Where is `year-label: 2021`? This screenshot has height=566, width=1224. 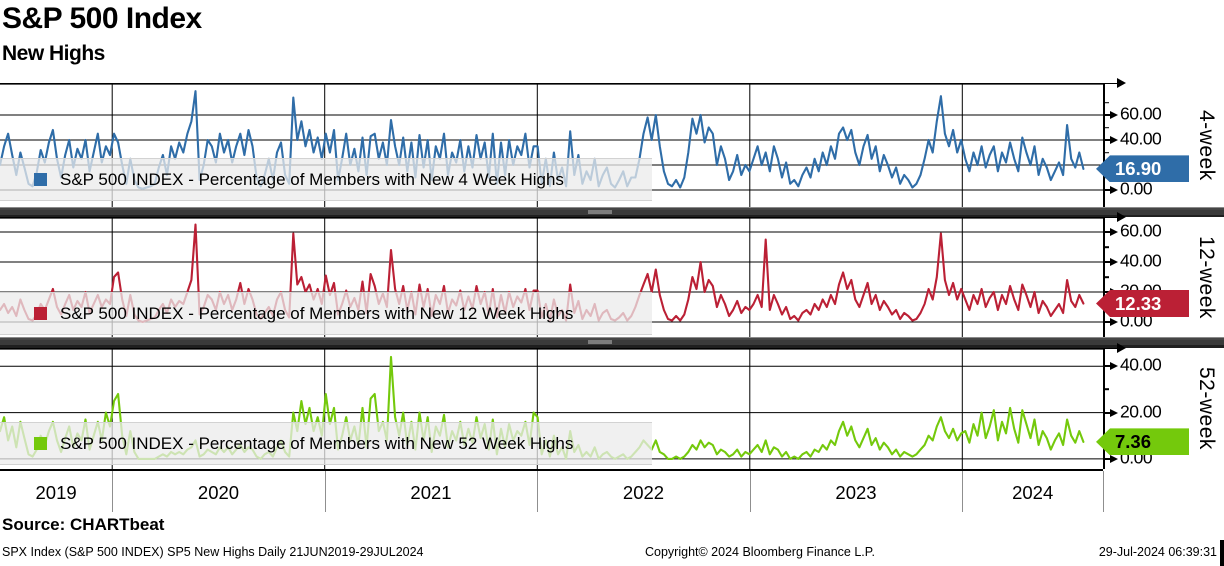
year-label: 2021 is located at coordinates (431, 492).